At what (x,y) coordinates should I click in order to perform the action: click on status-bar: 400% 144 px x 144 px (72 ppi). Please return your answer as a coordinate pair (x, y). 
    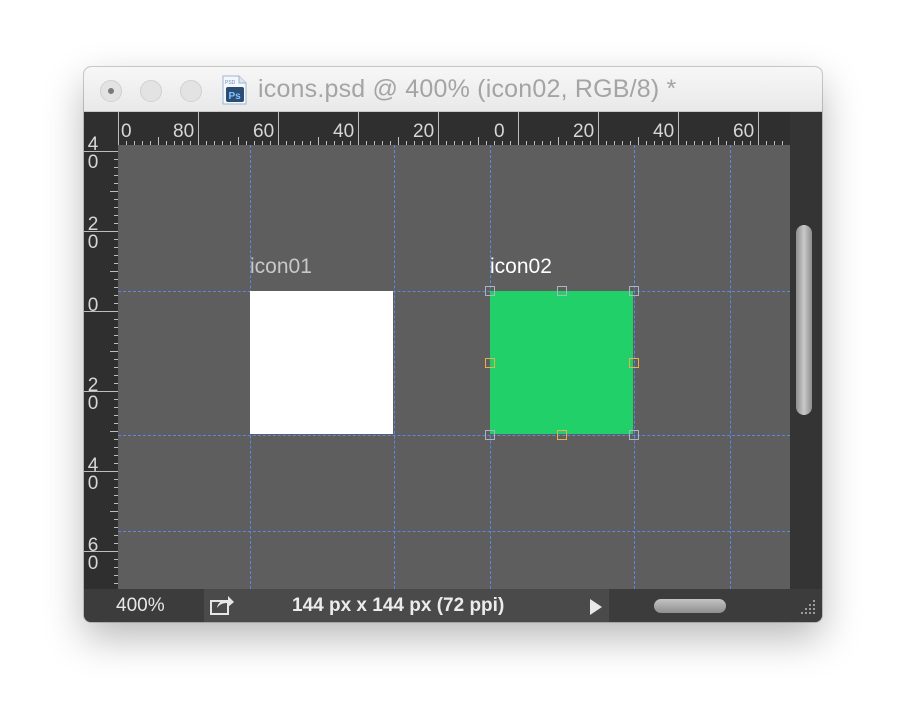
    Looking at the image, I should click on (453, 605).